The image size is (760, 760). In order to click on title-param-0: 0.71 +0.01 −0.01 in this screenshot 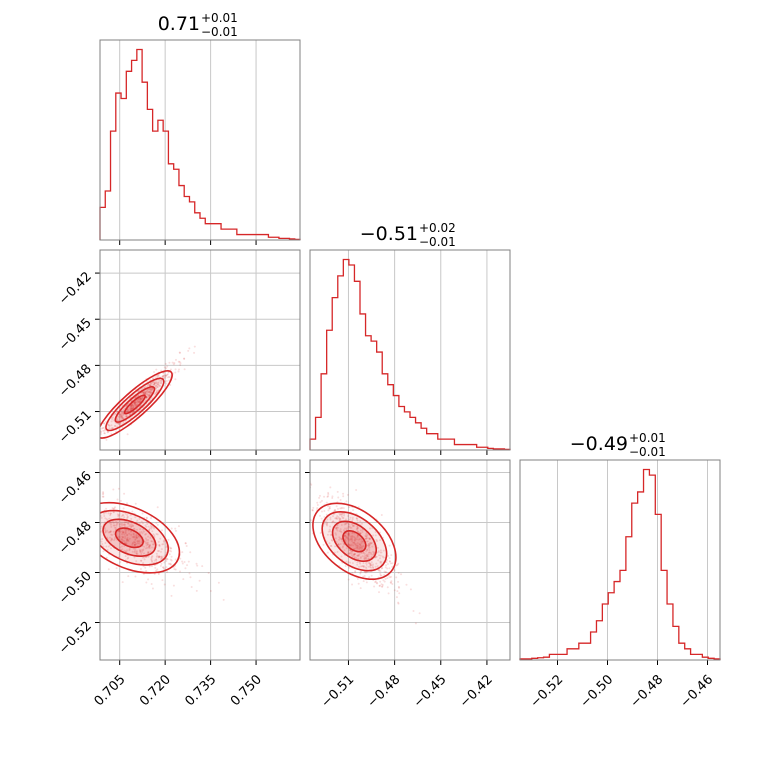, I will do `click(198, 25)`.